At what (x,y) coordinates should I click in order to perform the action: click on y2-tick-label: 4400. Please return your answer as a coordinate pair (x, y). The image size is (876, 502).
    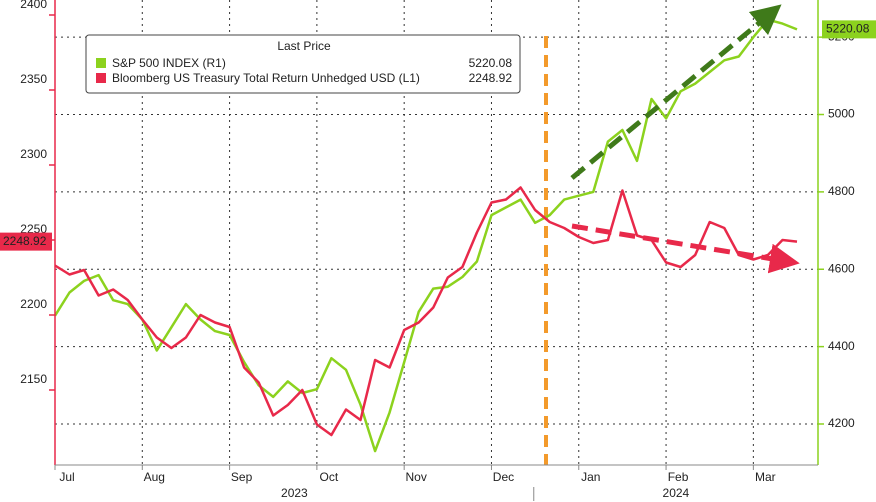
    Looking at the image, I should click on (841, 346).